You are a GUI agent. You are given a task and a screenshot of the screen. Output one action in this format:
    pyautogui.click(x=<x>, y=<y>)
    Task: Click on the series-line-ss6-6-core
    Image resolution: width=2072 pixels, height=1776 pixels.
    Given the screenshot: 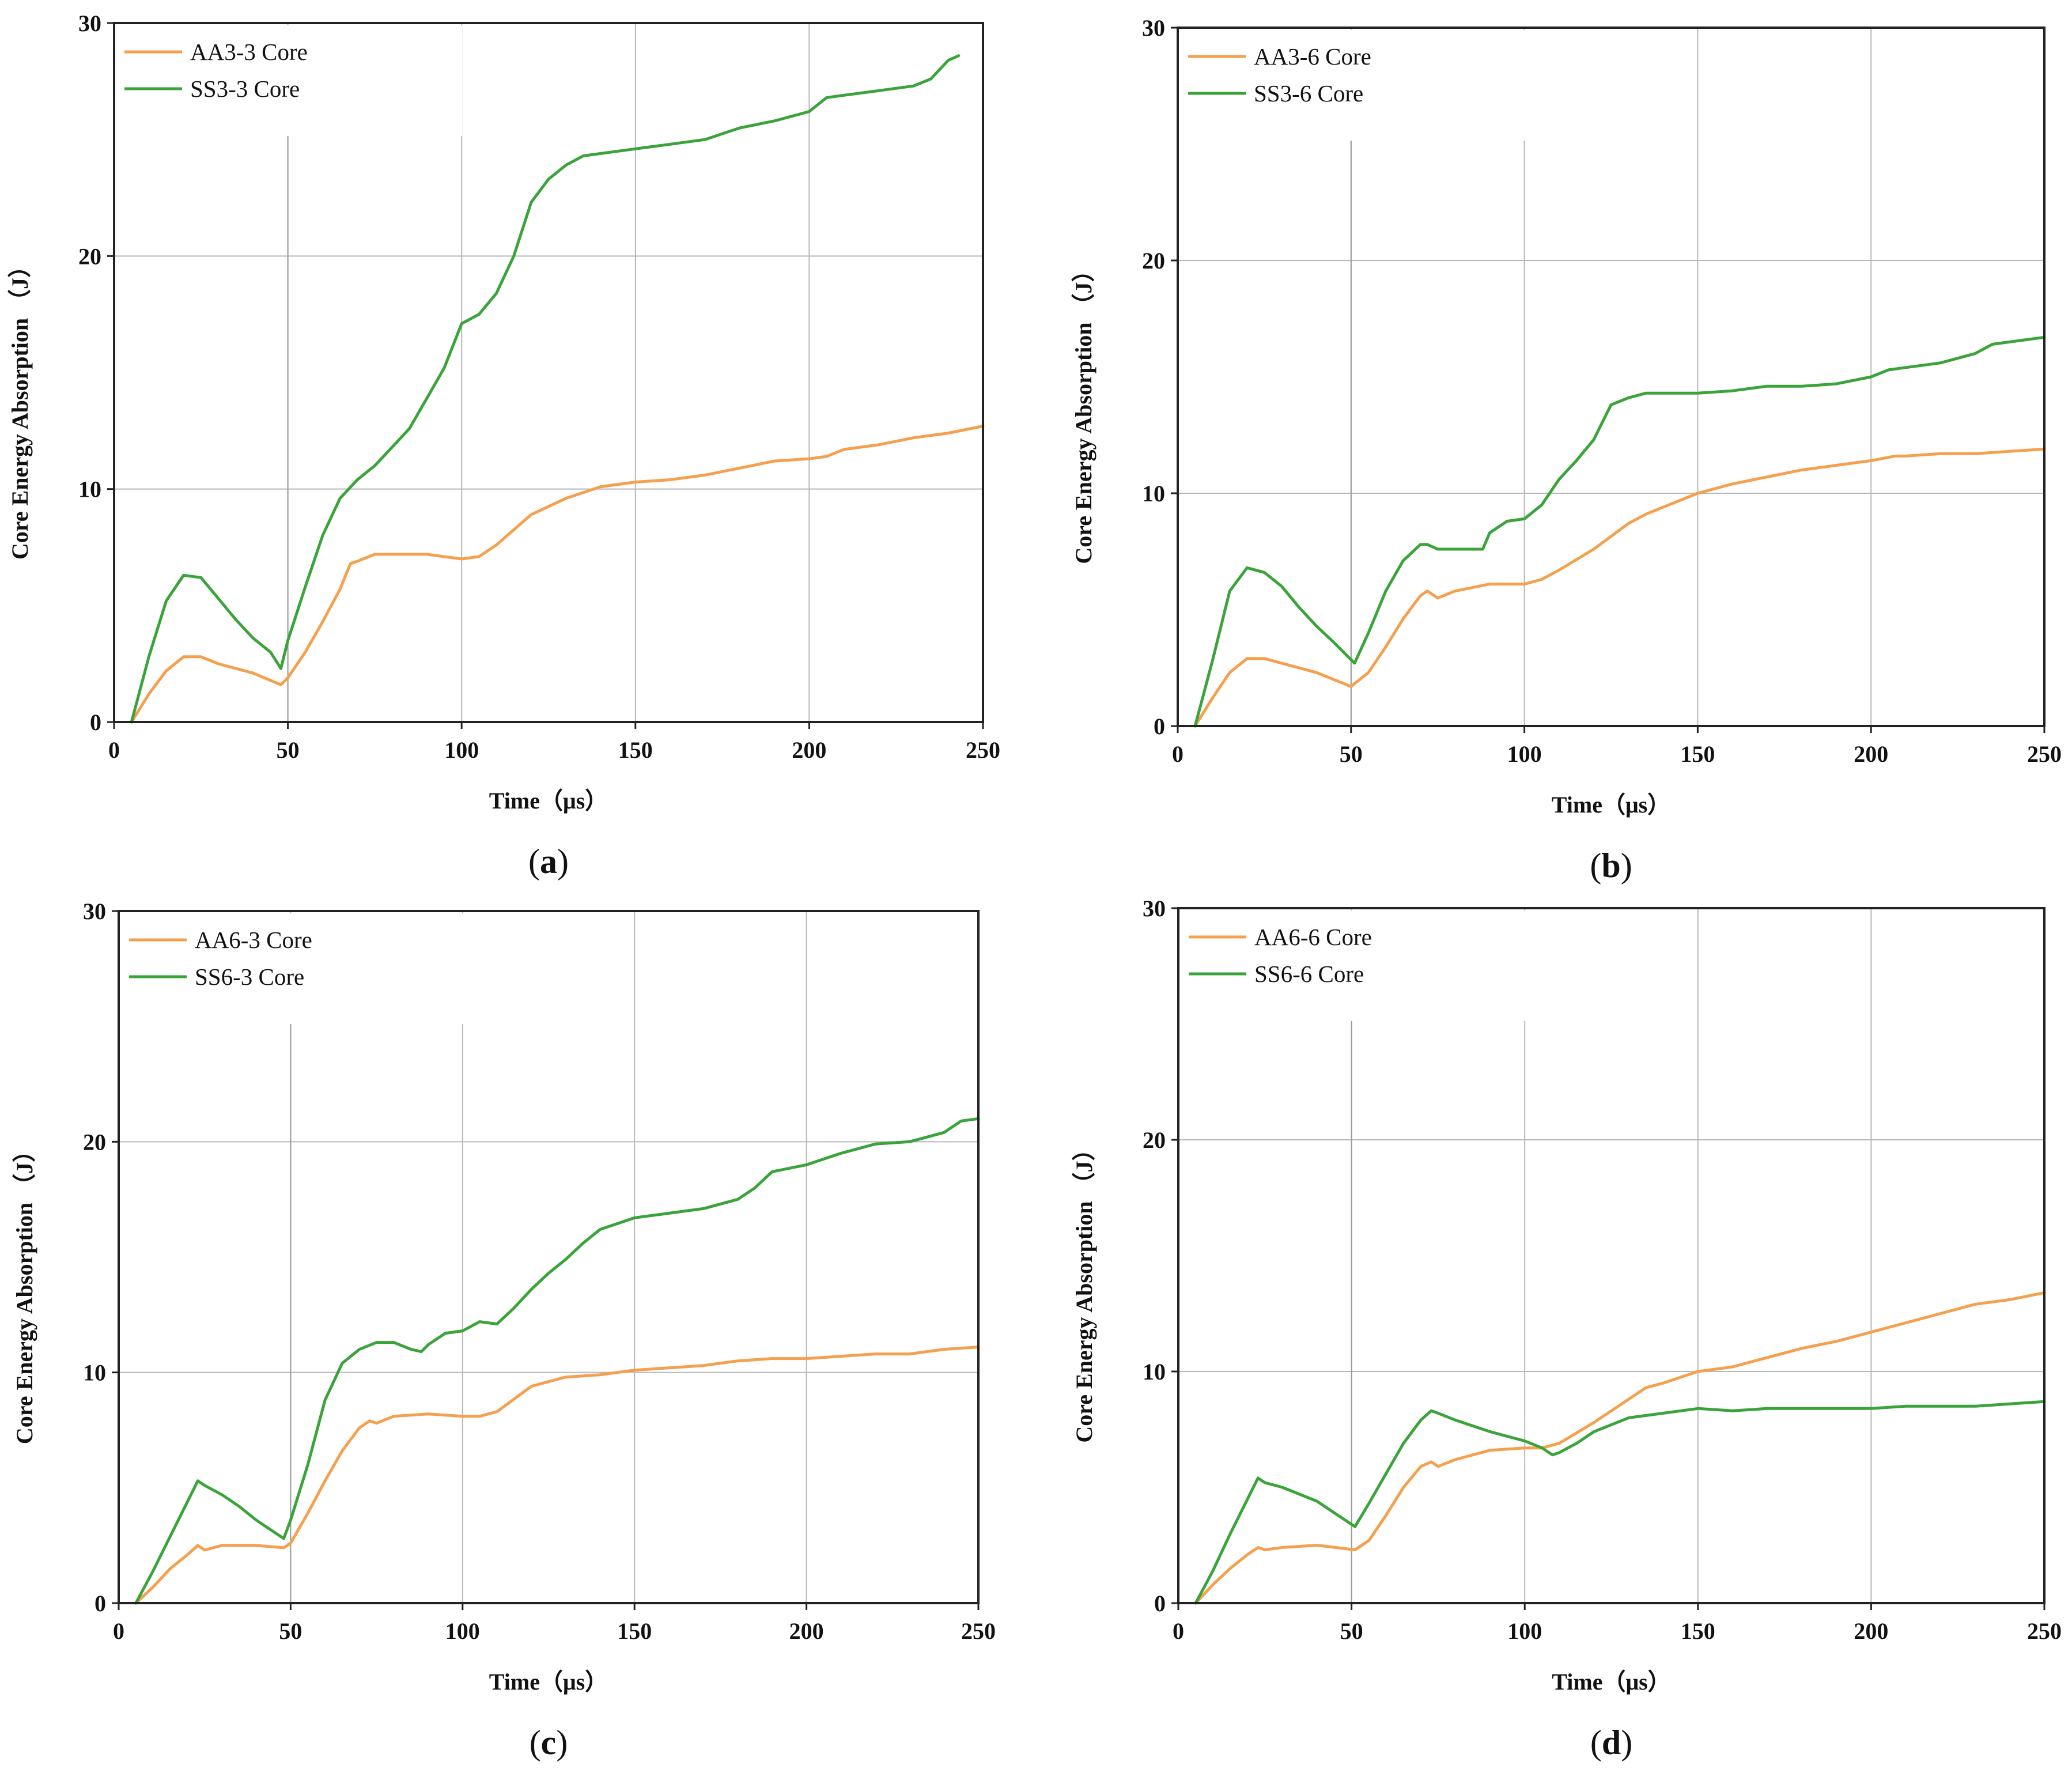 What is the action you would take?
    pyautogui.click(x=1620, y=1502)
    